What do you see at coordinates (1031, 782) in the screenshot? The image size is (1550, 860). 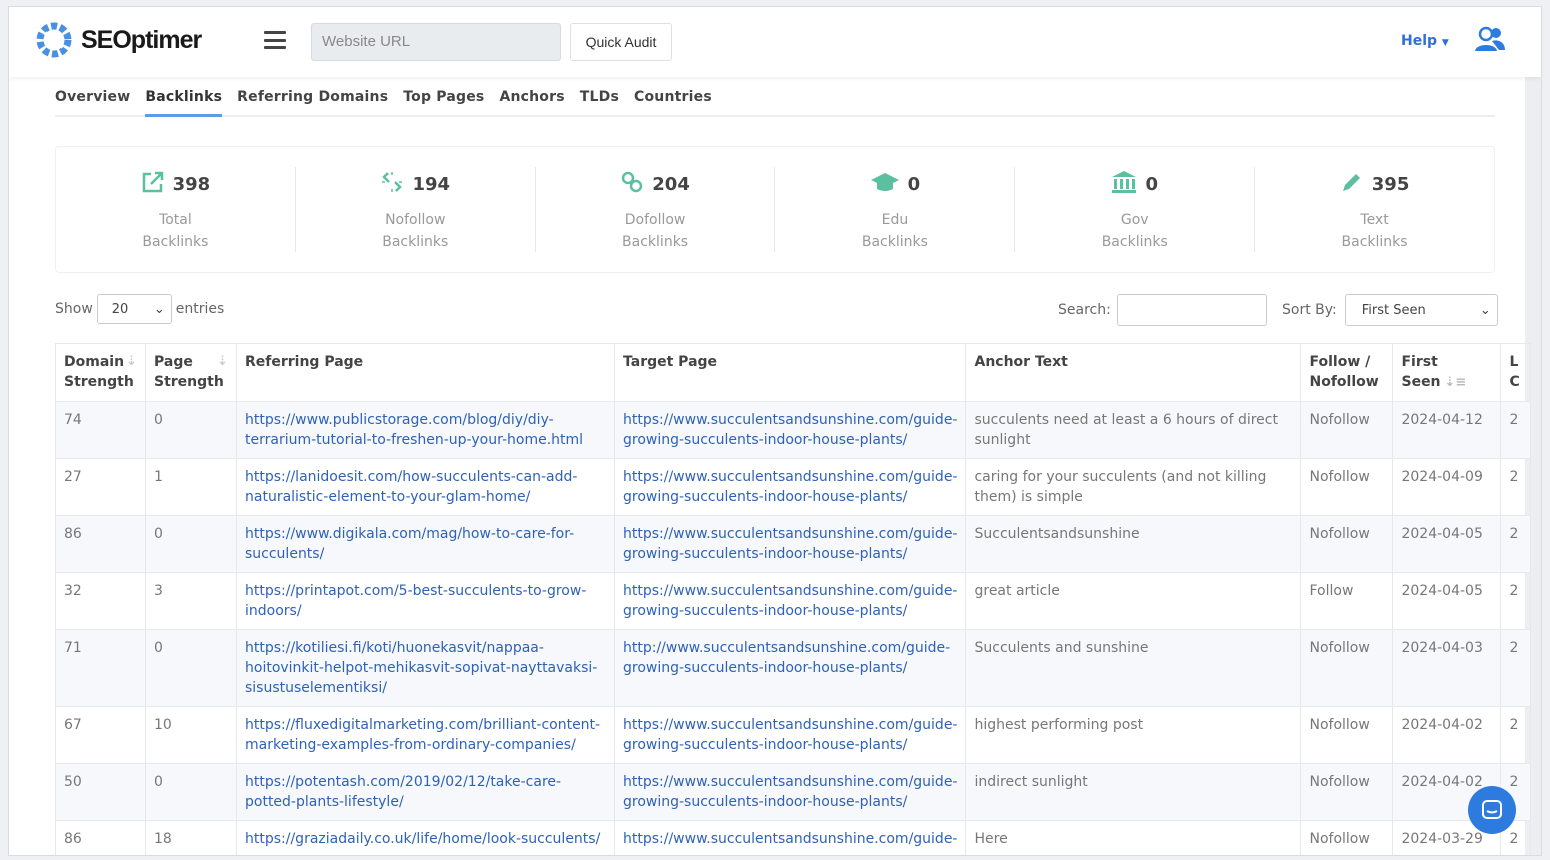 I see `cell-text: indirect sunlight` at bounding box center [1031, 782].